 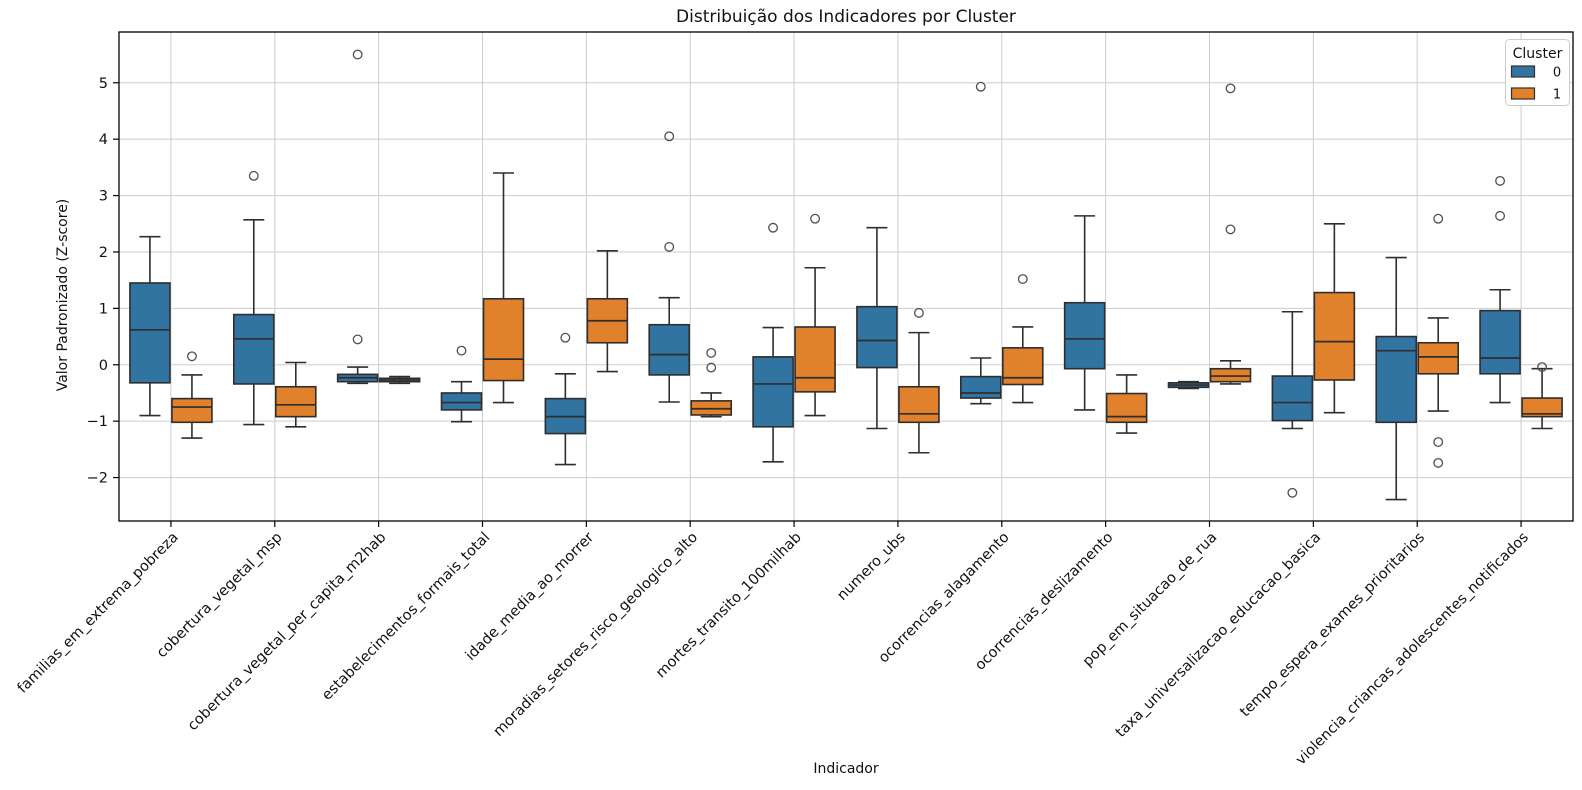 I want to click on box-cluster0-numero_ubs, so click(x=877, y=328).